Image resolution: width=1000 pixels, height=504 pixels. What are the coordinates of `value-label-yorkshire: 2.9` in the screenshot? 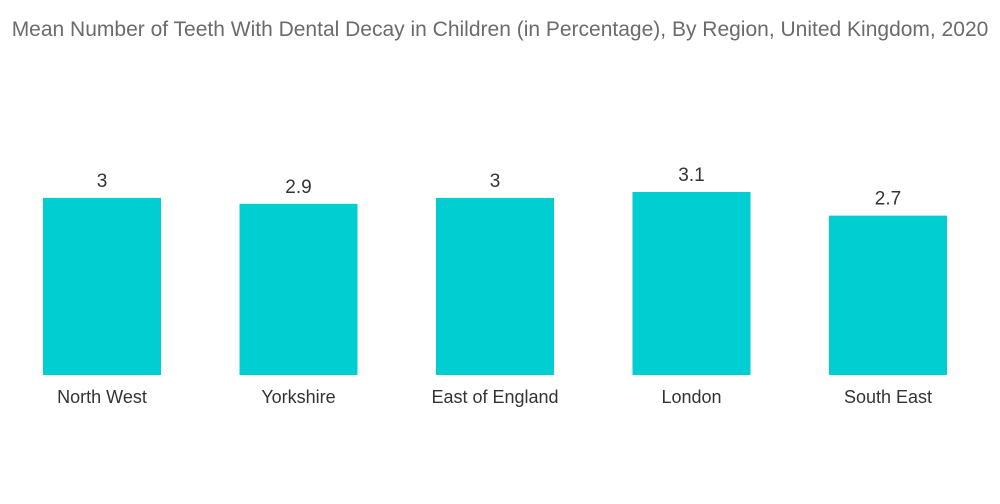 It's located at (298, 187).